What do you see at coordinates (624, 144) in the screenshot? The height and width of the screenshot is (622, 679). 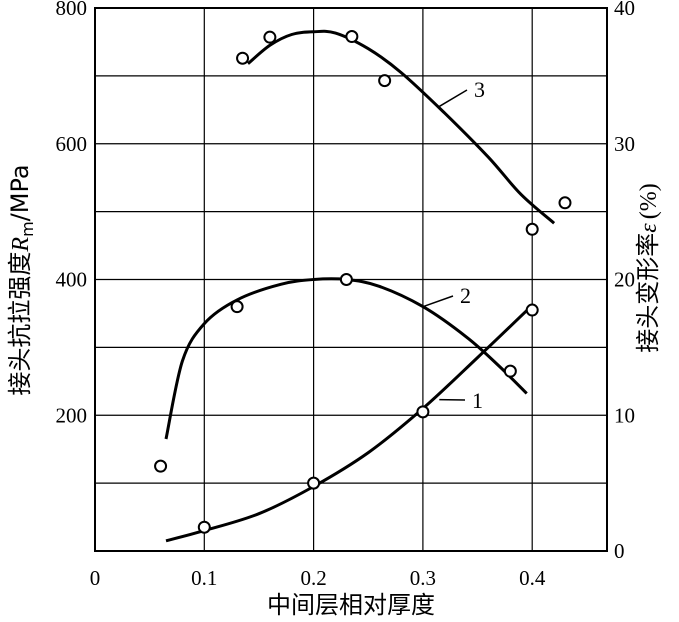 I see `y-right-tick-label: 30` at bounding box center [624, 144].